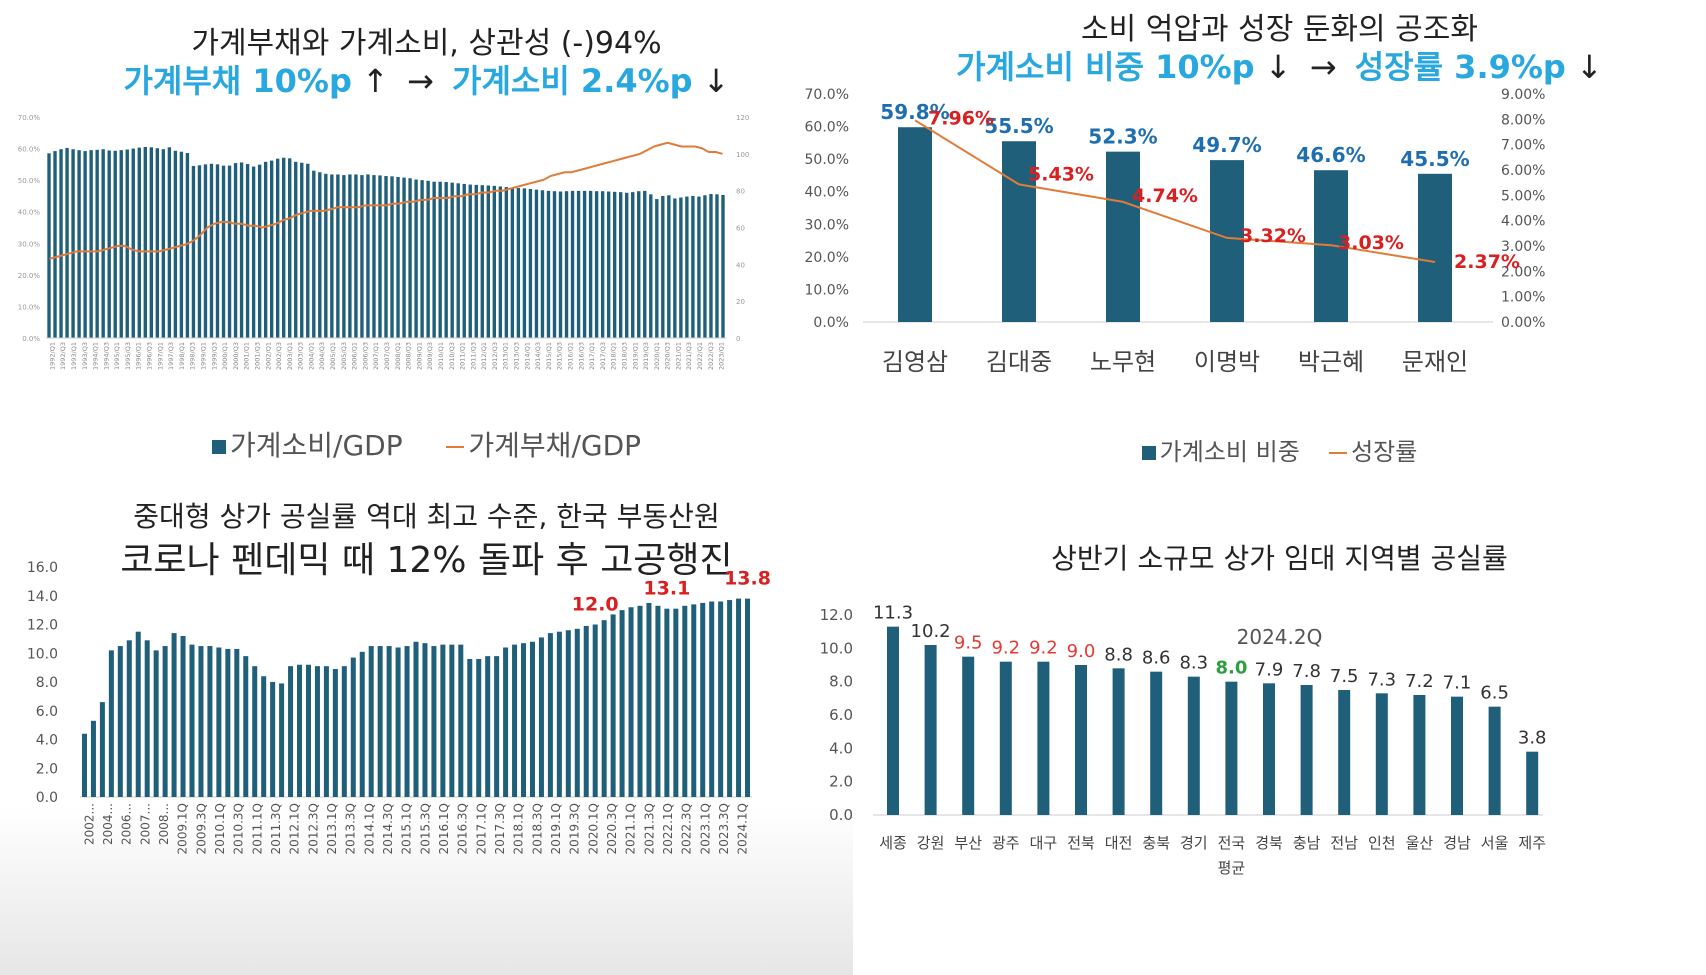 Image resolution: width=1706 pixels, height=975 pixels. I want to click on x-tick-label: 2020.3Q, so click(612, 828).